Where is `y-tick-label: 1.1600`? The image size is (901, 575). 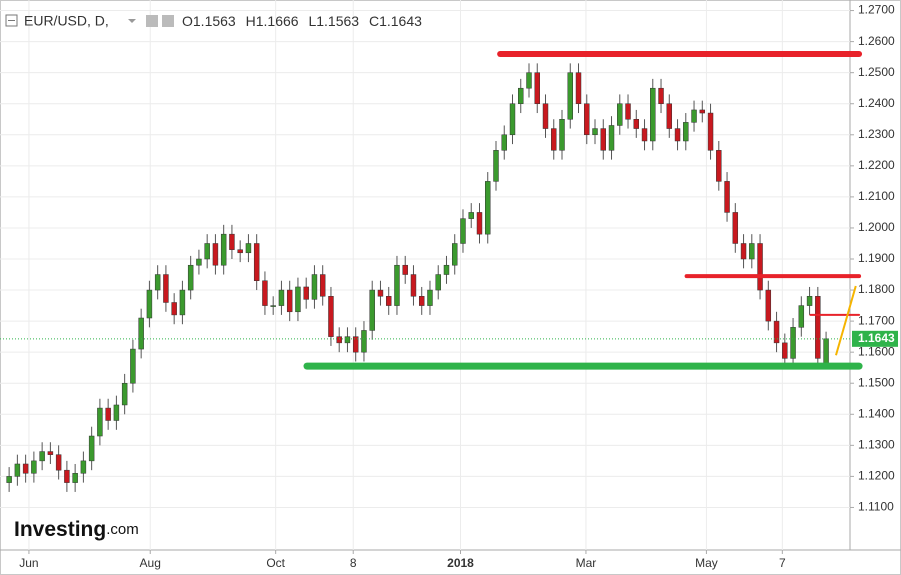 y-tick-label: 1.1600 is located at coordinates (876, 351).